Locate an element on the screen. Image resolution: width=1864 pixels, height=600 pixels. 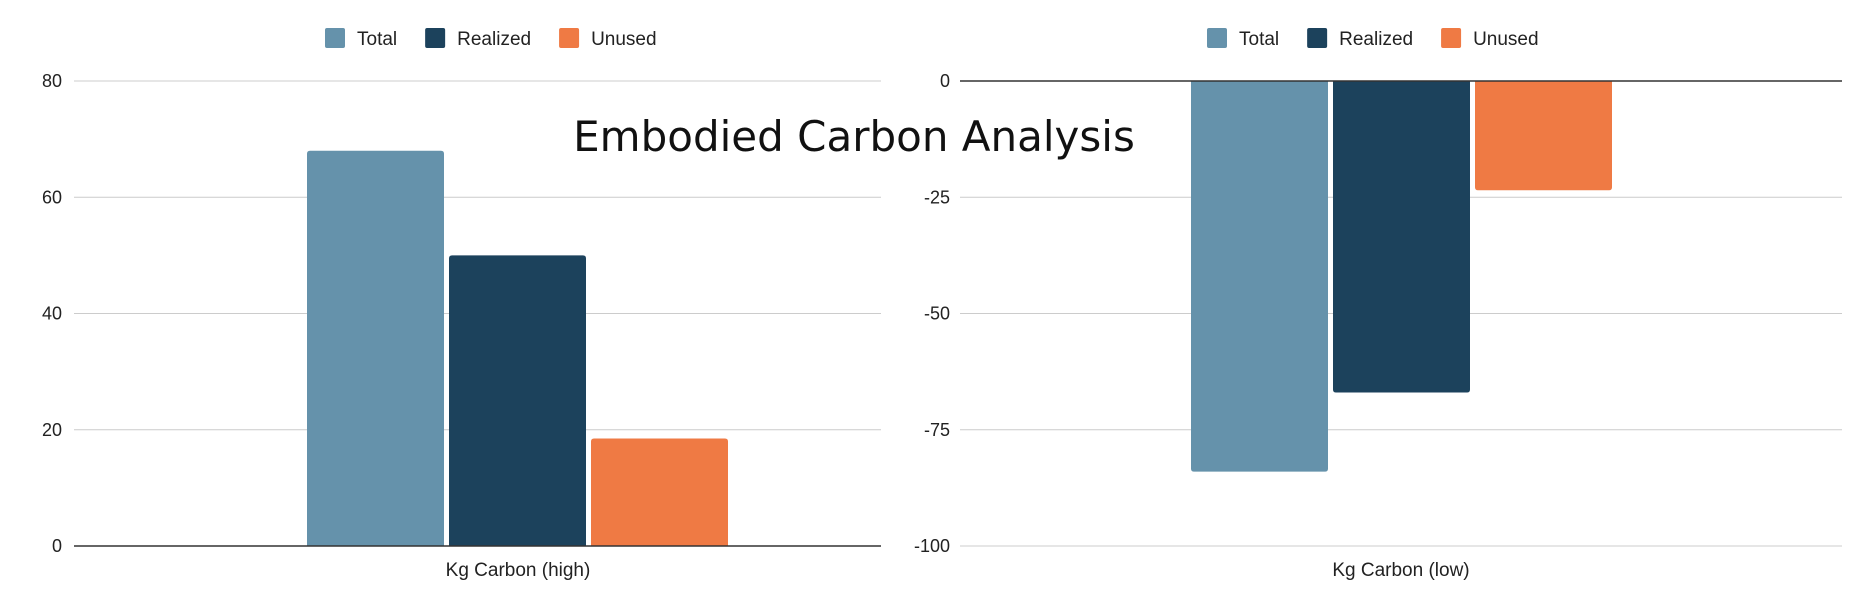
y-tick-label: -50 is located at coordinates (937, 314).